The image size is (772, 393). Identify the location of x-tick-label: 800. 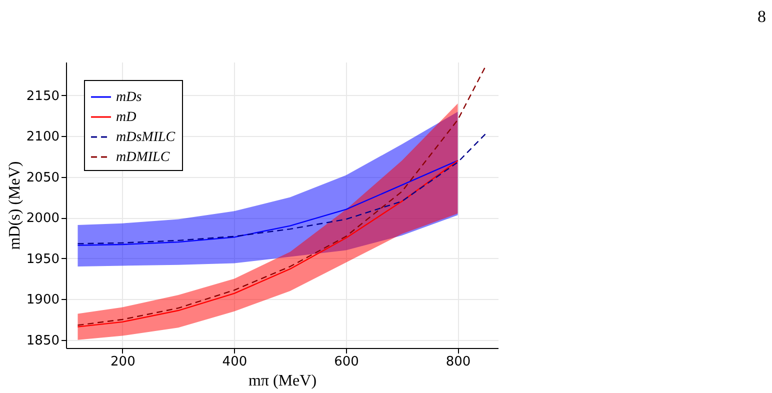
(458, 362).